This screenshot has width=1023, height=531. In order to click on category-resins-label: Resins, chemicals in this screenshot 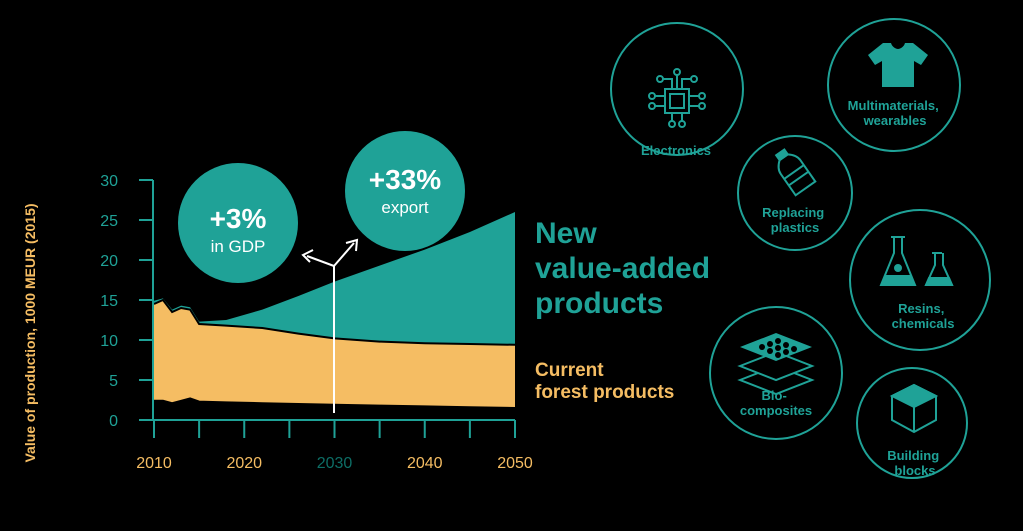, I will do `click(923, 316)`.